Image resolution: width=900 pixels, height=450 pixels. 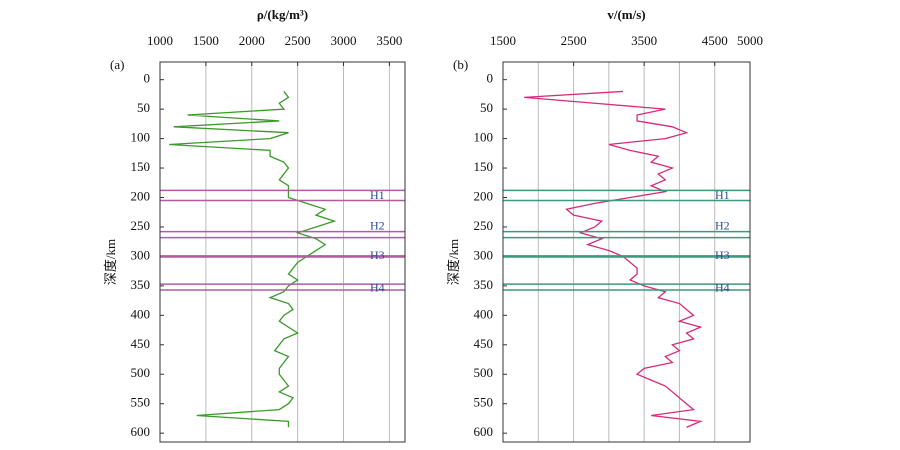 What do you see at coordinates (160, 40) in the screenshot?
I see `x-tick-label: 1000` at bounding box center [160, 40].